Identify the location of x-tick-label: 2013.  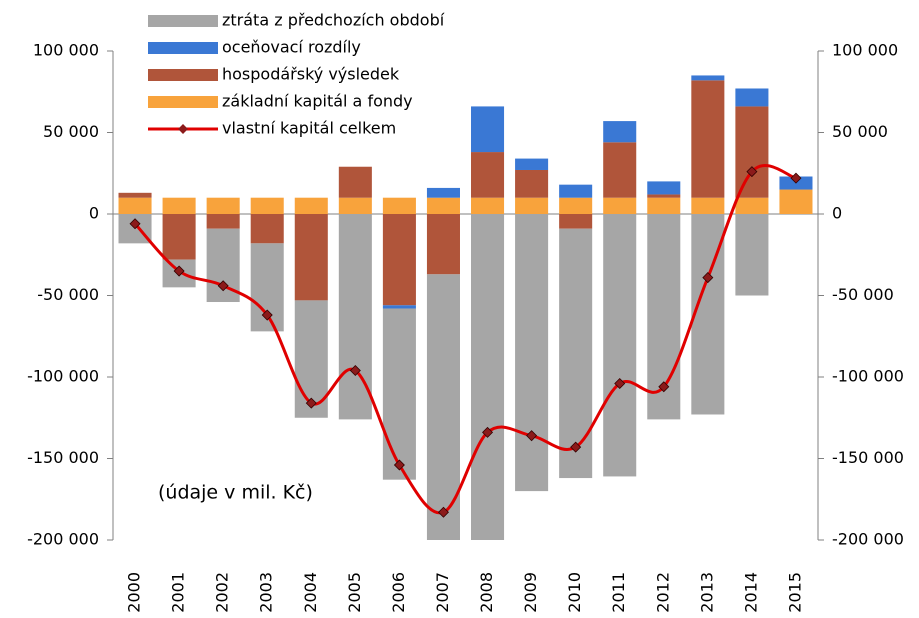
(706, 592).